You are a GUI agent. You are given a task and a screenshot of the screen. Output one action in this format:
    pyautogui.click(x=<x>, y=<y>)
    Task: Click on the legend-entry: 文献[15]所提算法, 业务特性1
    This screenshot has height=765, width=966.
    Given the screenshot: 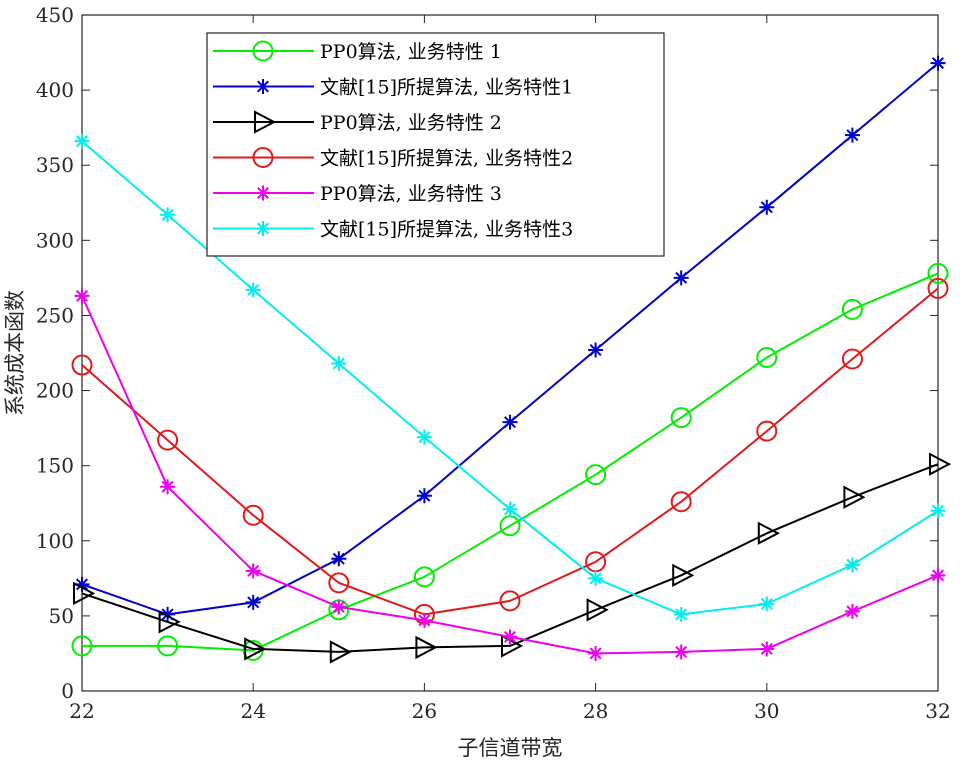 What is the action you would take?
    pyautogui.click(x=393, y=88)
    